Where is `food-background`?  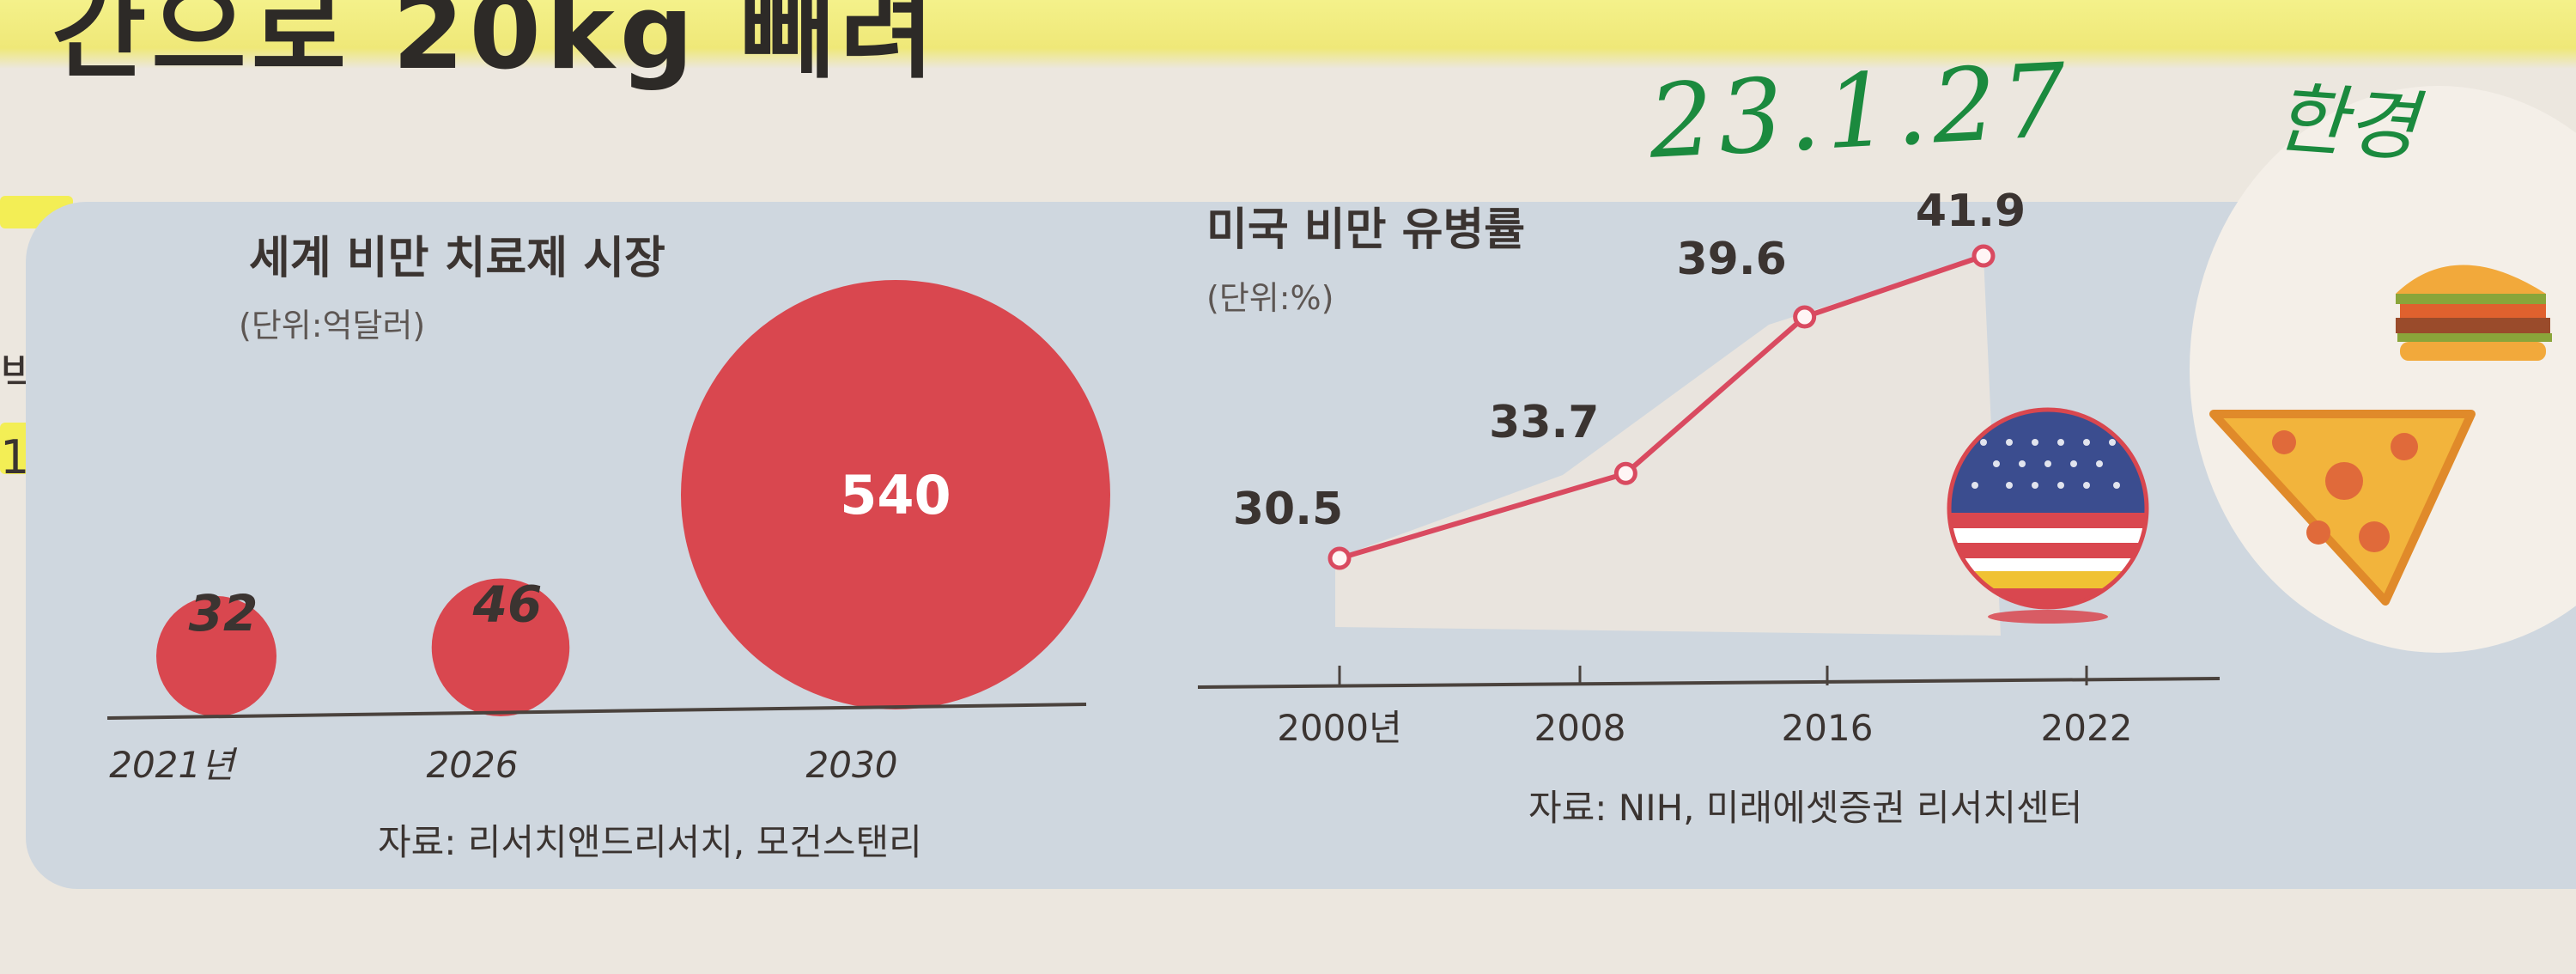 food-background is located at coordinates (2383, 369).